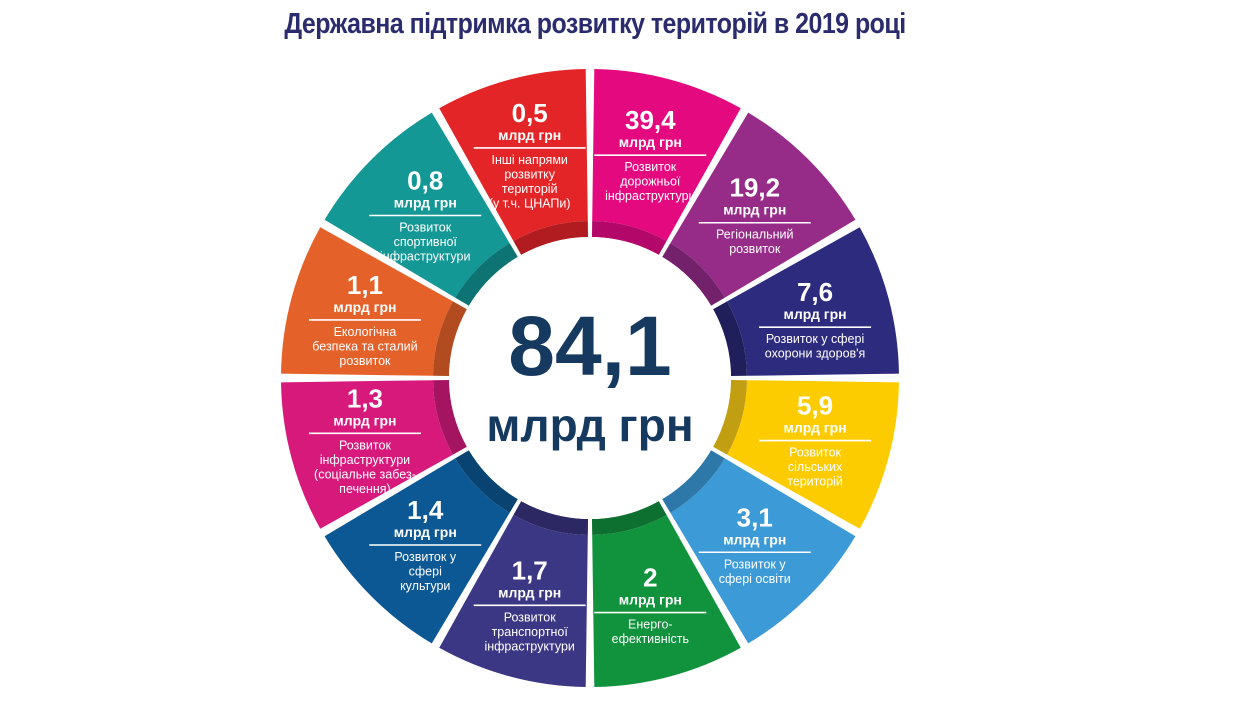 This screenshot has width=1240, height=705. I want to click on segment-label-line: ефективність, so click(650, 639).